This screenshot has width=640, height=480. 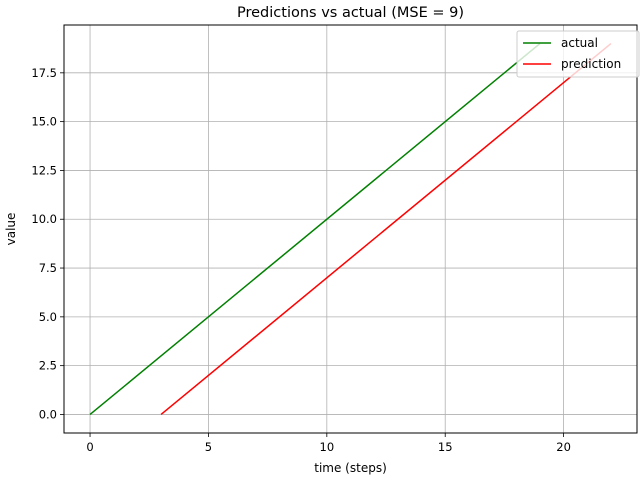 What do you see at coordinates (44, 170) in the screenshot?
I see `y-tick-label: 12.5` at bounding box center [44, 170].